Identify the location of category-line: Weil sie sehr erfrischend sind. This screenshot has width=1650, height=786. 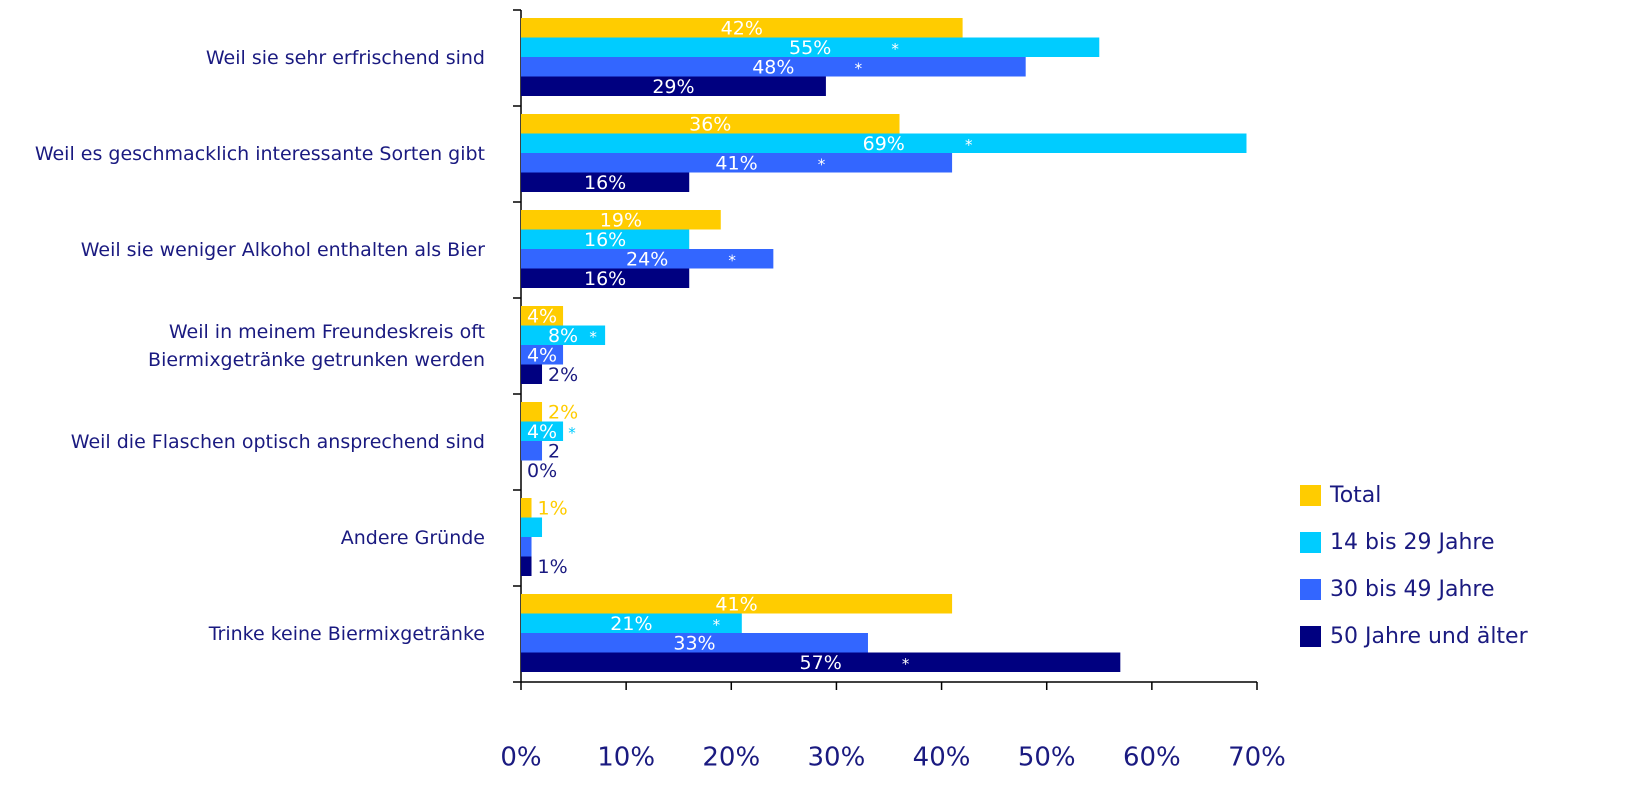
(345, 58).